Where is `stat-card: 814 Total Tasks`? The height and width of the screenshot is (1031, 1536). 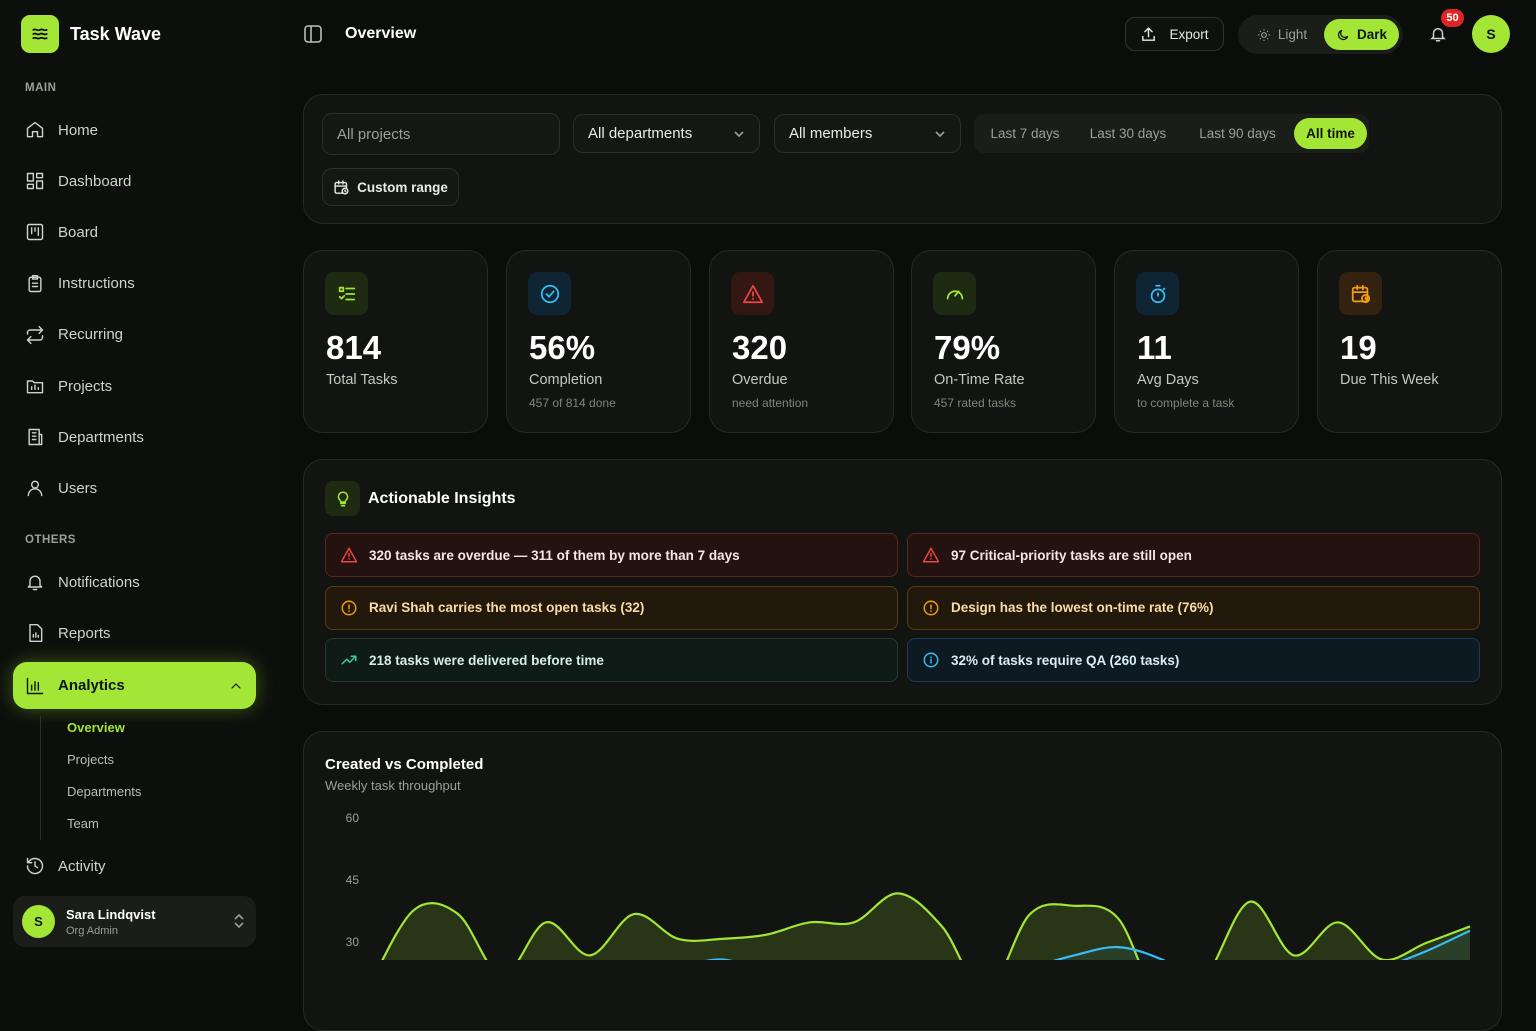 stat-card: 814 Total Tasks is located at coordinates (395, 341).